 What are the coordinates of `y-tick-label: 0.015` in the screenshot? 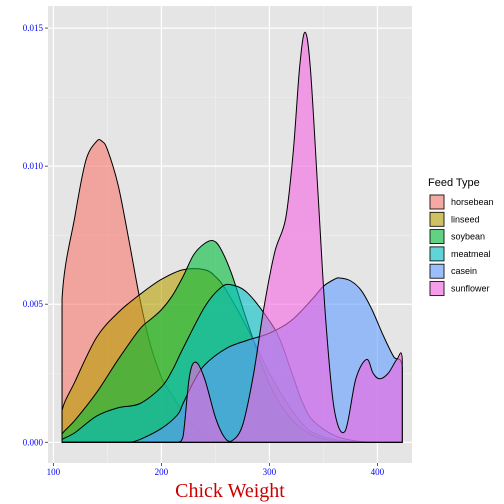 It's located at (33, 28).